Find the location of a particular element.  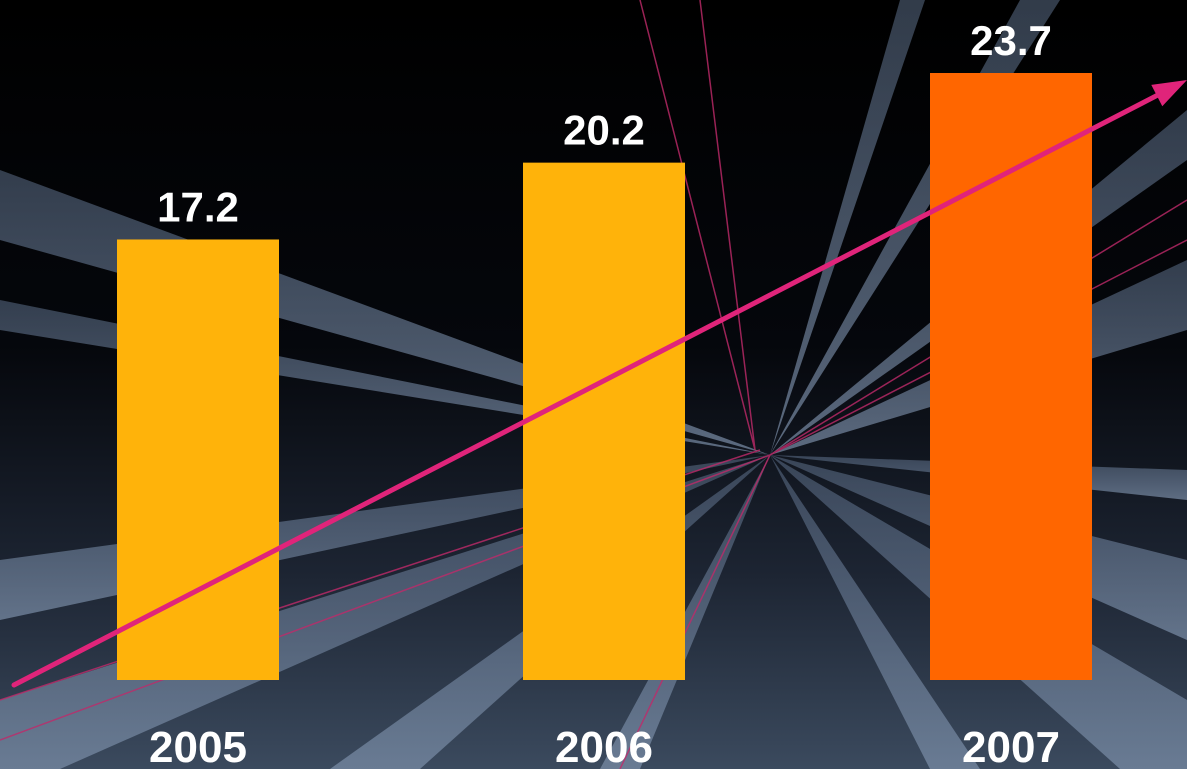

bar-value-label-2007: 23.7 is located at coordinates (1011, 40).